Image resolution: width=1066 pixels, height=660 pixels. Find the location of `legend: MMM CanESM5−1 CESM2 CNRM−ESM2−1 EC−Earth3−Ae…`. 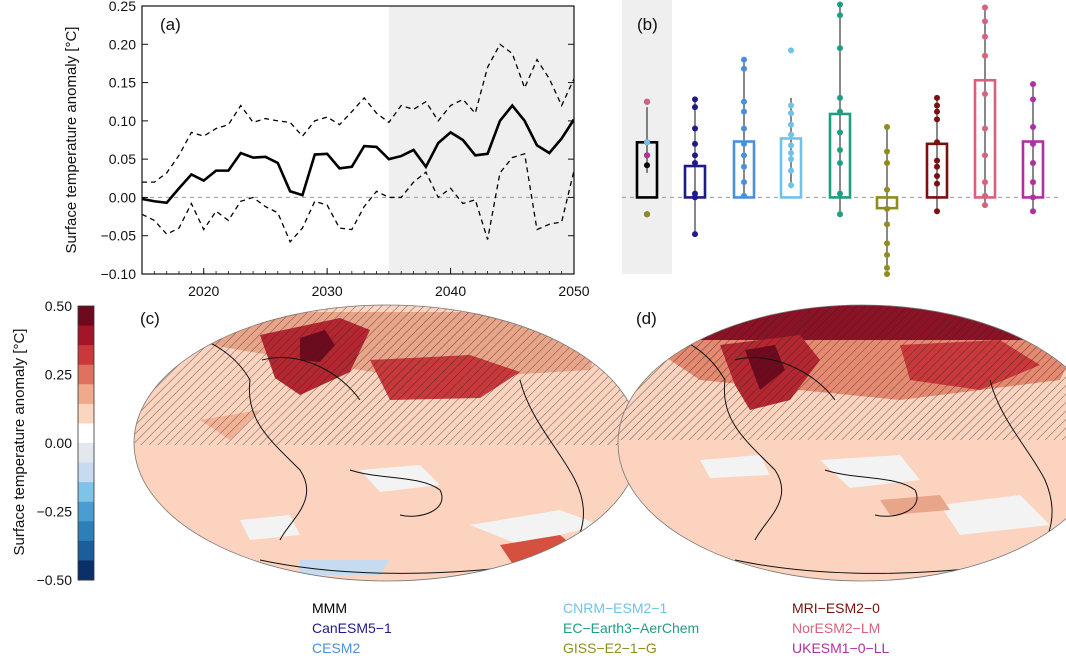

legend: MMM CanESM5−1 CESM2 CNRM−ESM2−1 EC−Earth3−Ae… is located at coordinates (600, 628).